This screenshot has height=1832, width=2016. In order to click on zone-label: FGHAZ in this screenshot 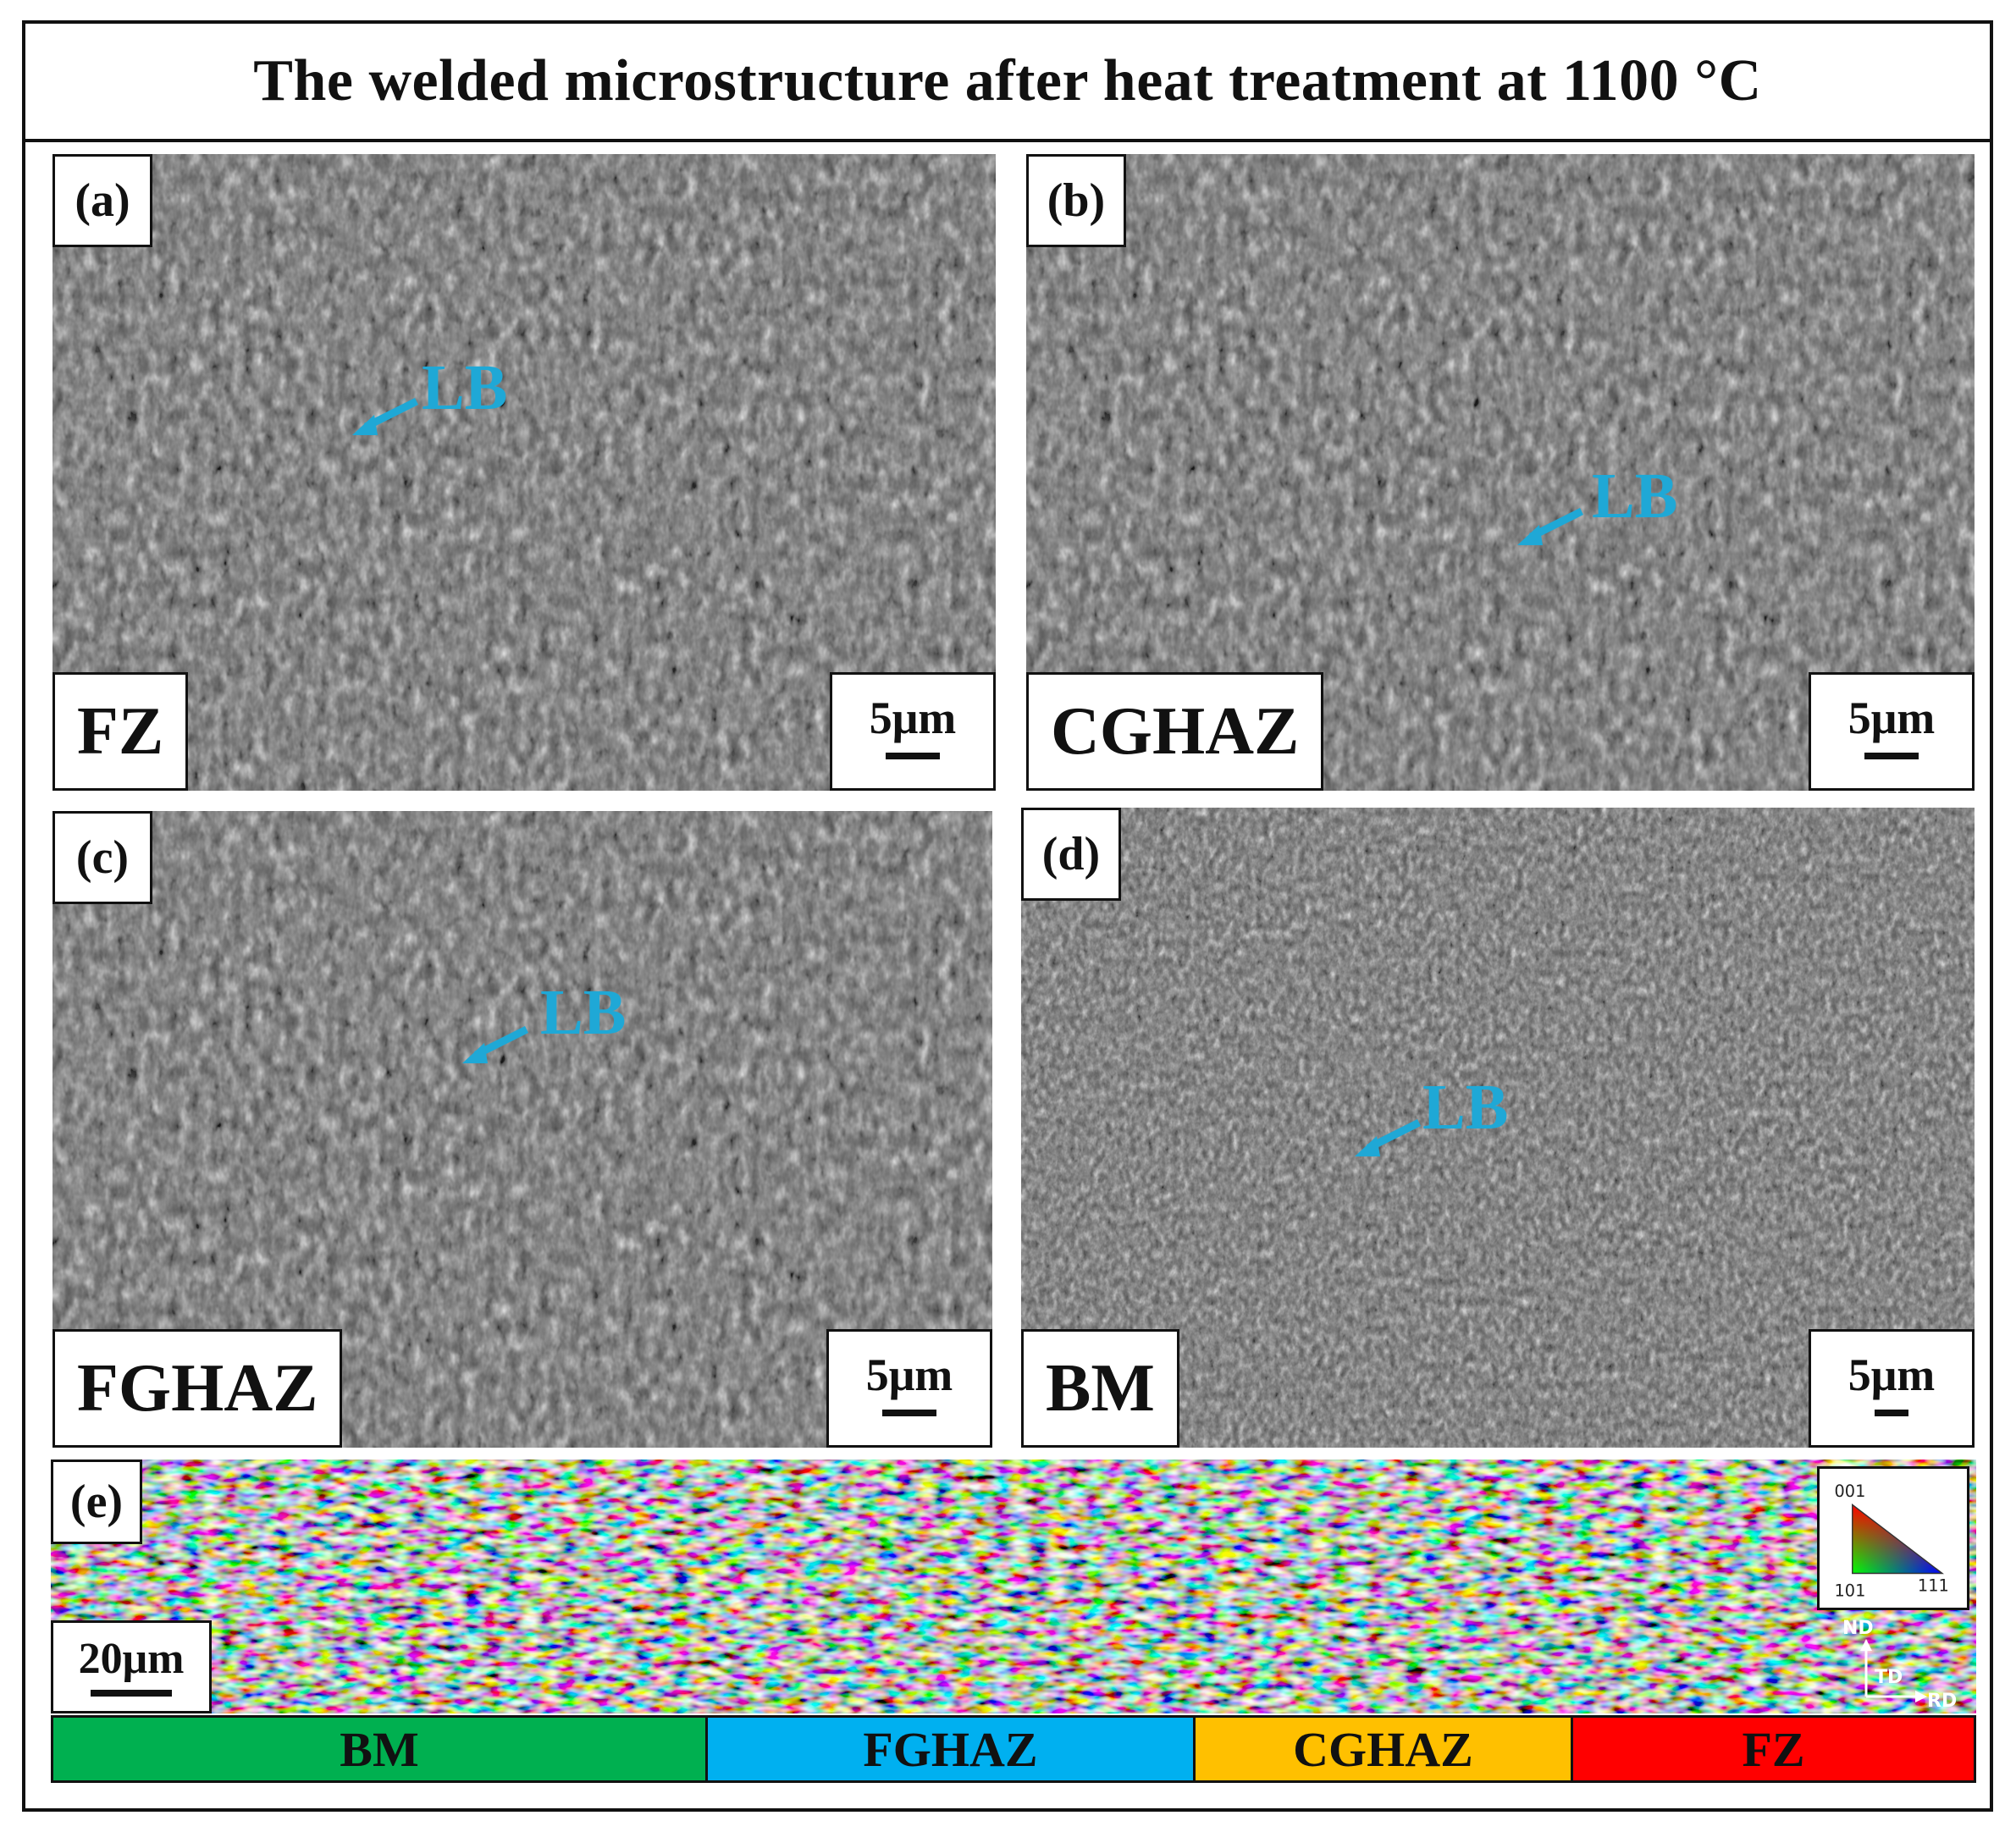, I will do `click(197, 1388)`.